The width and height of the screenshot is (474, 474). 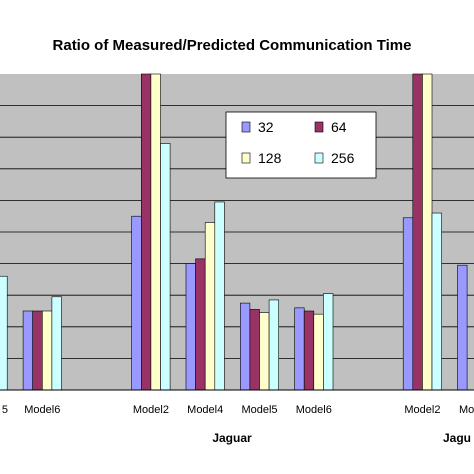 What do you see at coordinates (466, 410) in the screenshot?
I see `x-tick-label: Mod` at bounding box center [466, 410].